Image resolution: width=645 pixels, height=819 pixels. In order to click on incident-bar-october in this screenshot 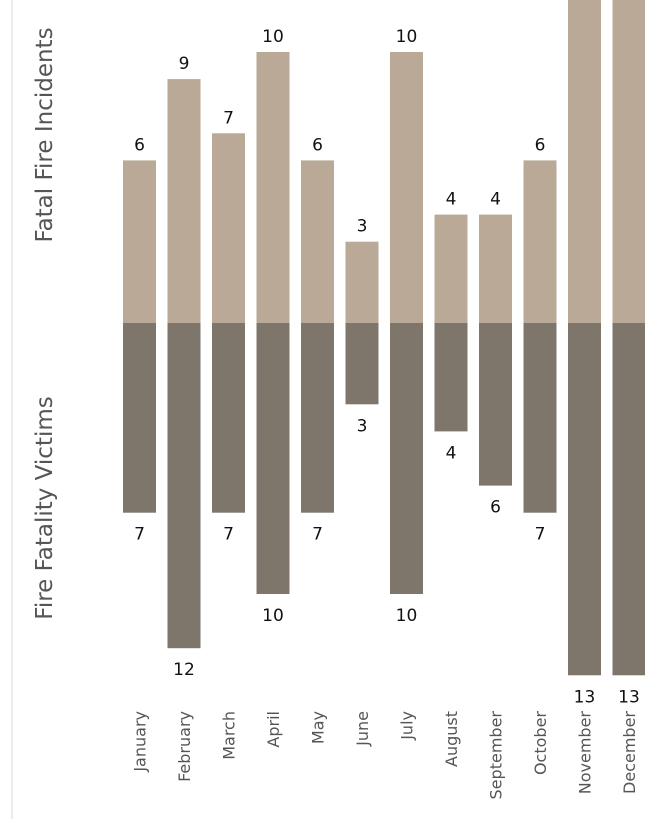, I will do `click(540, 241)`.